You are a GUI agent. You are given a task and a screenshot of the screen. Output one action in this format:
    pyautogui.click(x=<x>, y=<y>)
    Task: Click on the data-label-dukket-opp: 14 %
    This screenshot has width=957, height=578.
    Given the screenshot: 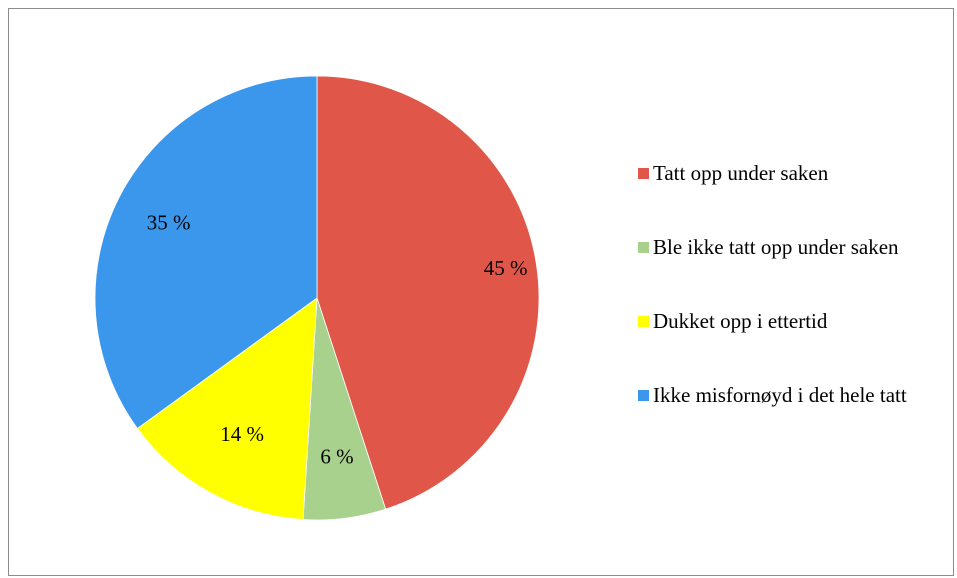 What is the action you would take?
    pyautogui.click(x=242, y=434)
    